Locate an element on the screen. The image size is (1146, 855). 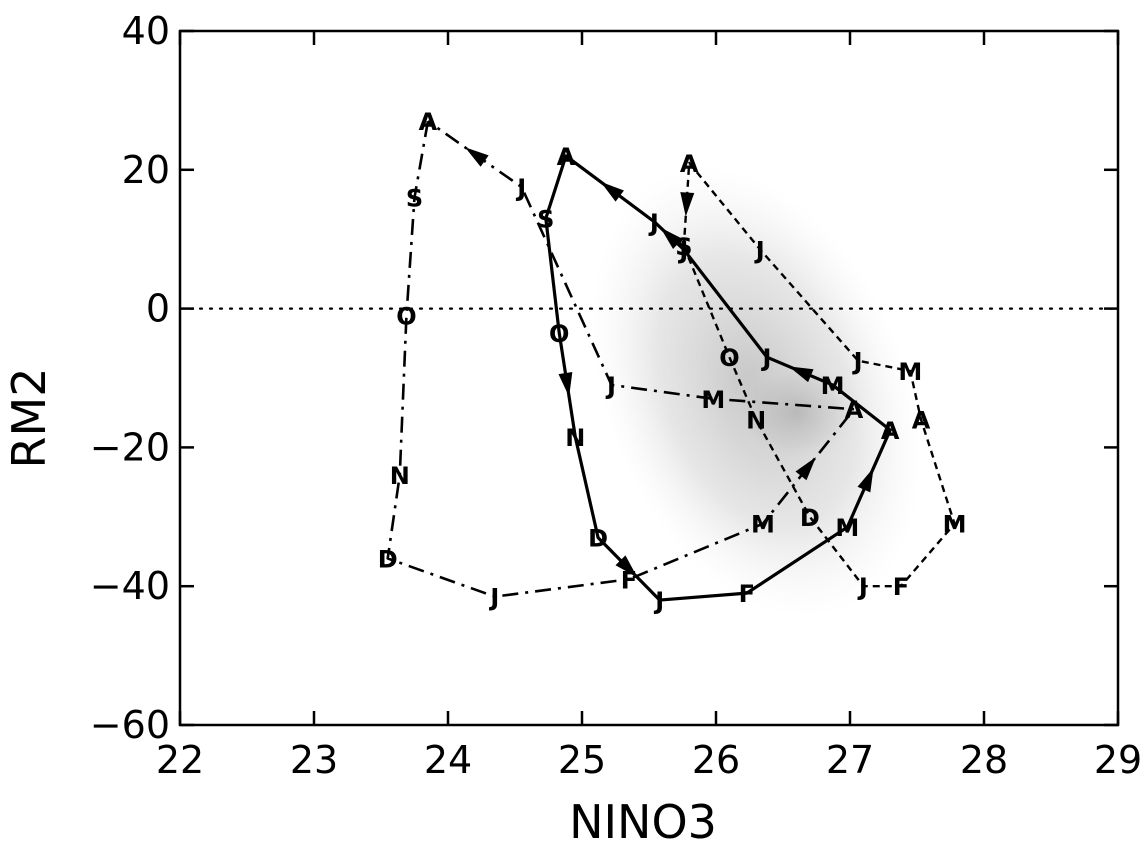
y-axis-title: RM2 is located at coordinates (29, 418).